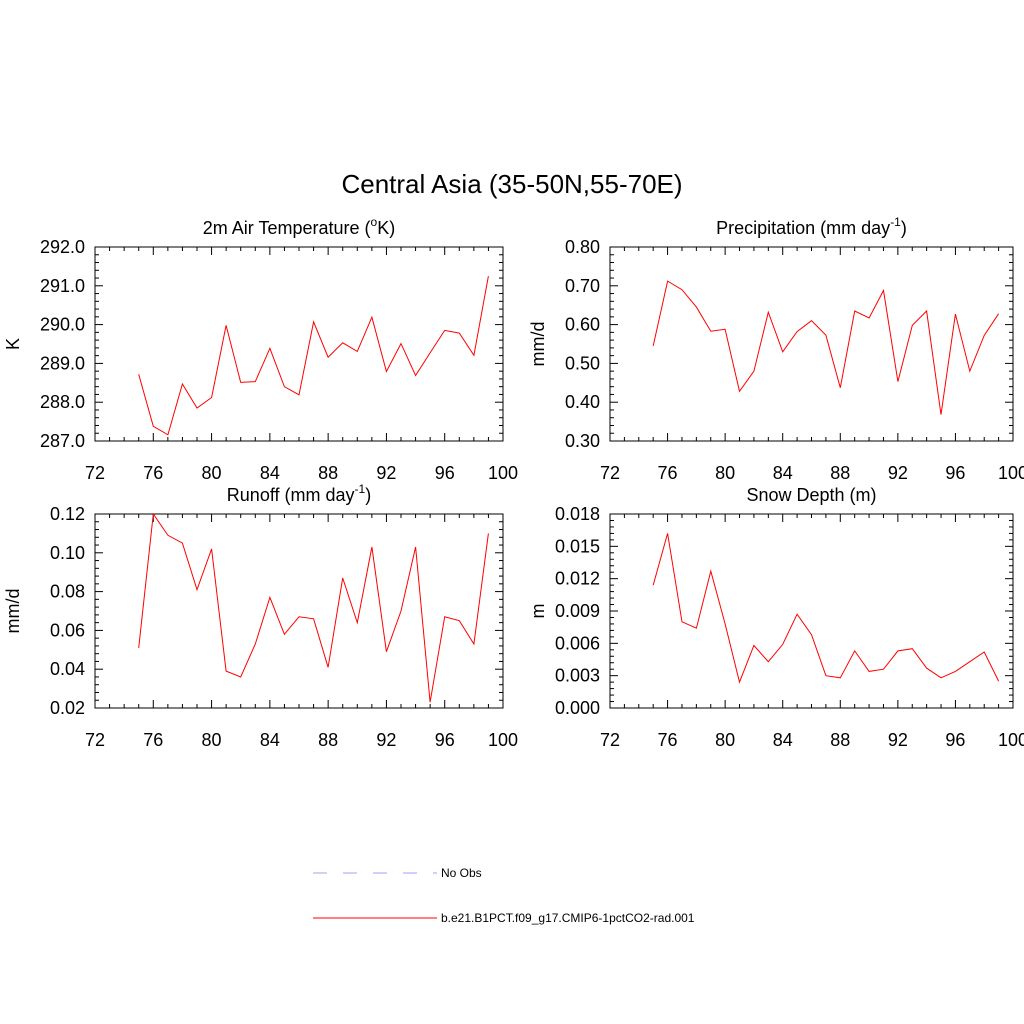 The image size is (1024, 1024). Describe the element at coordinates (582, 325) in the screenshot. I see `y-tick-label: 0.60` at that location.